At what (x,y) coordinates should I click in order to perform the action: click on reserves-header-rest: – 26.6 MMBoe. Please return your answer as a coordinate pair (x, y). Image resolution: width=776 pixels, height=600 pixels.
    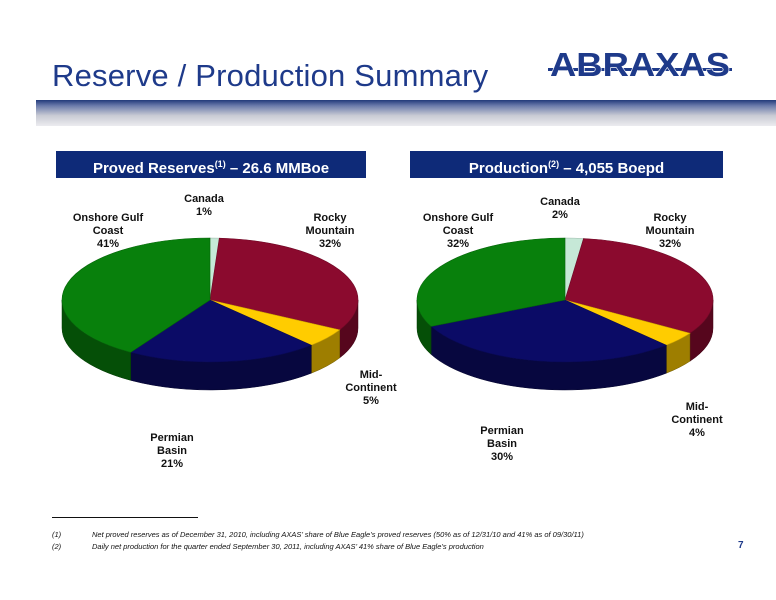
    Looking at the image, I should click on (277, 168).